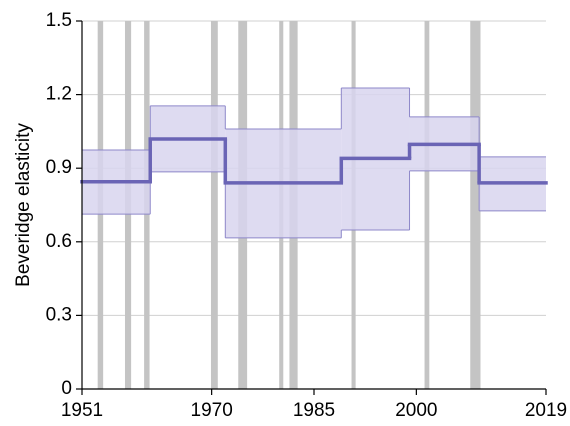 Image resolution: width=570 pixels, height=426 pixels. What do you see at coordinates (59, 20) in the screenshot?
I see `y-tick-label: 1.5` at bounding box center [59, 20].